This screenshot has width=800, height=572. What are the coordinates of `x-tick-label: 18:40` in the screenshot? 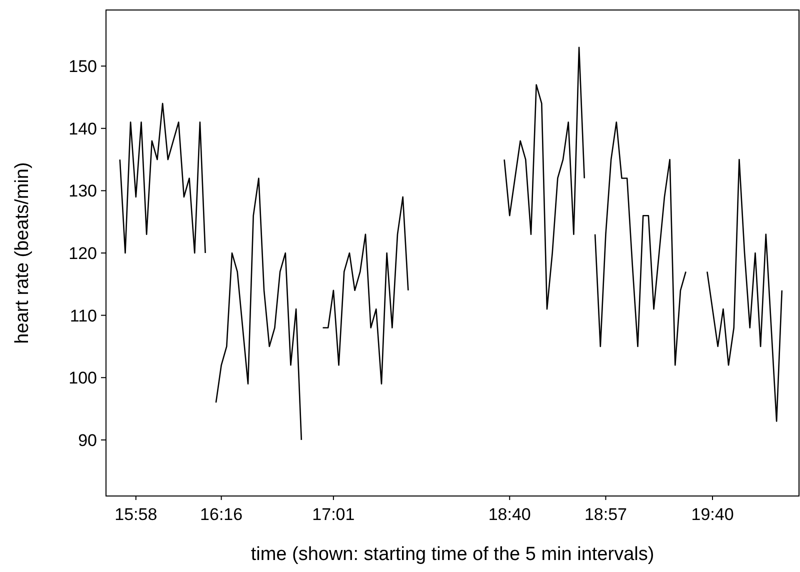 It's located at (509, 514).